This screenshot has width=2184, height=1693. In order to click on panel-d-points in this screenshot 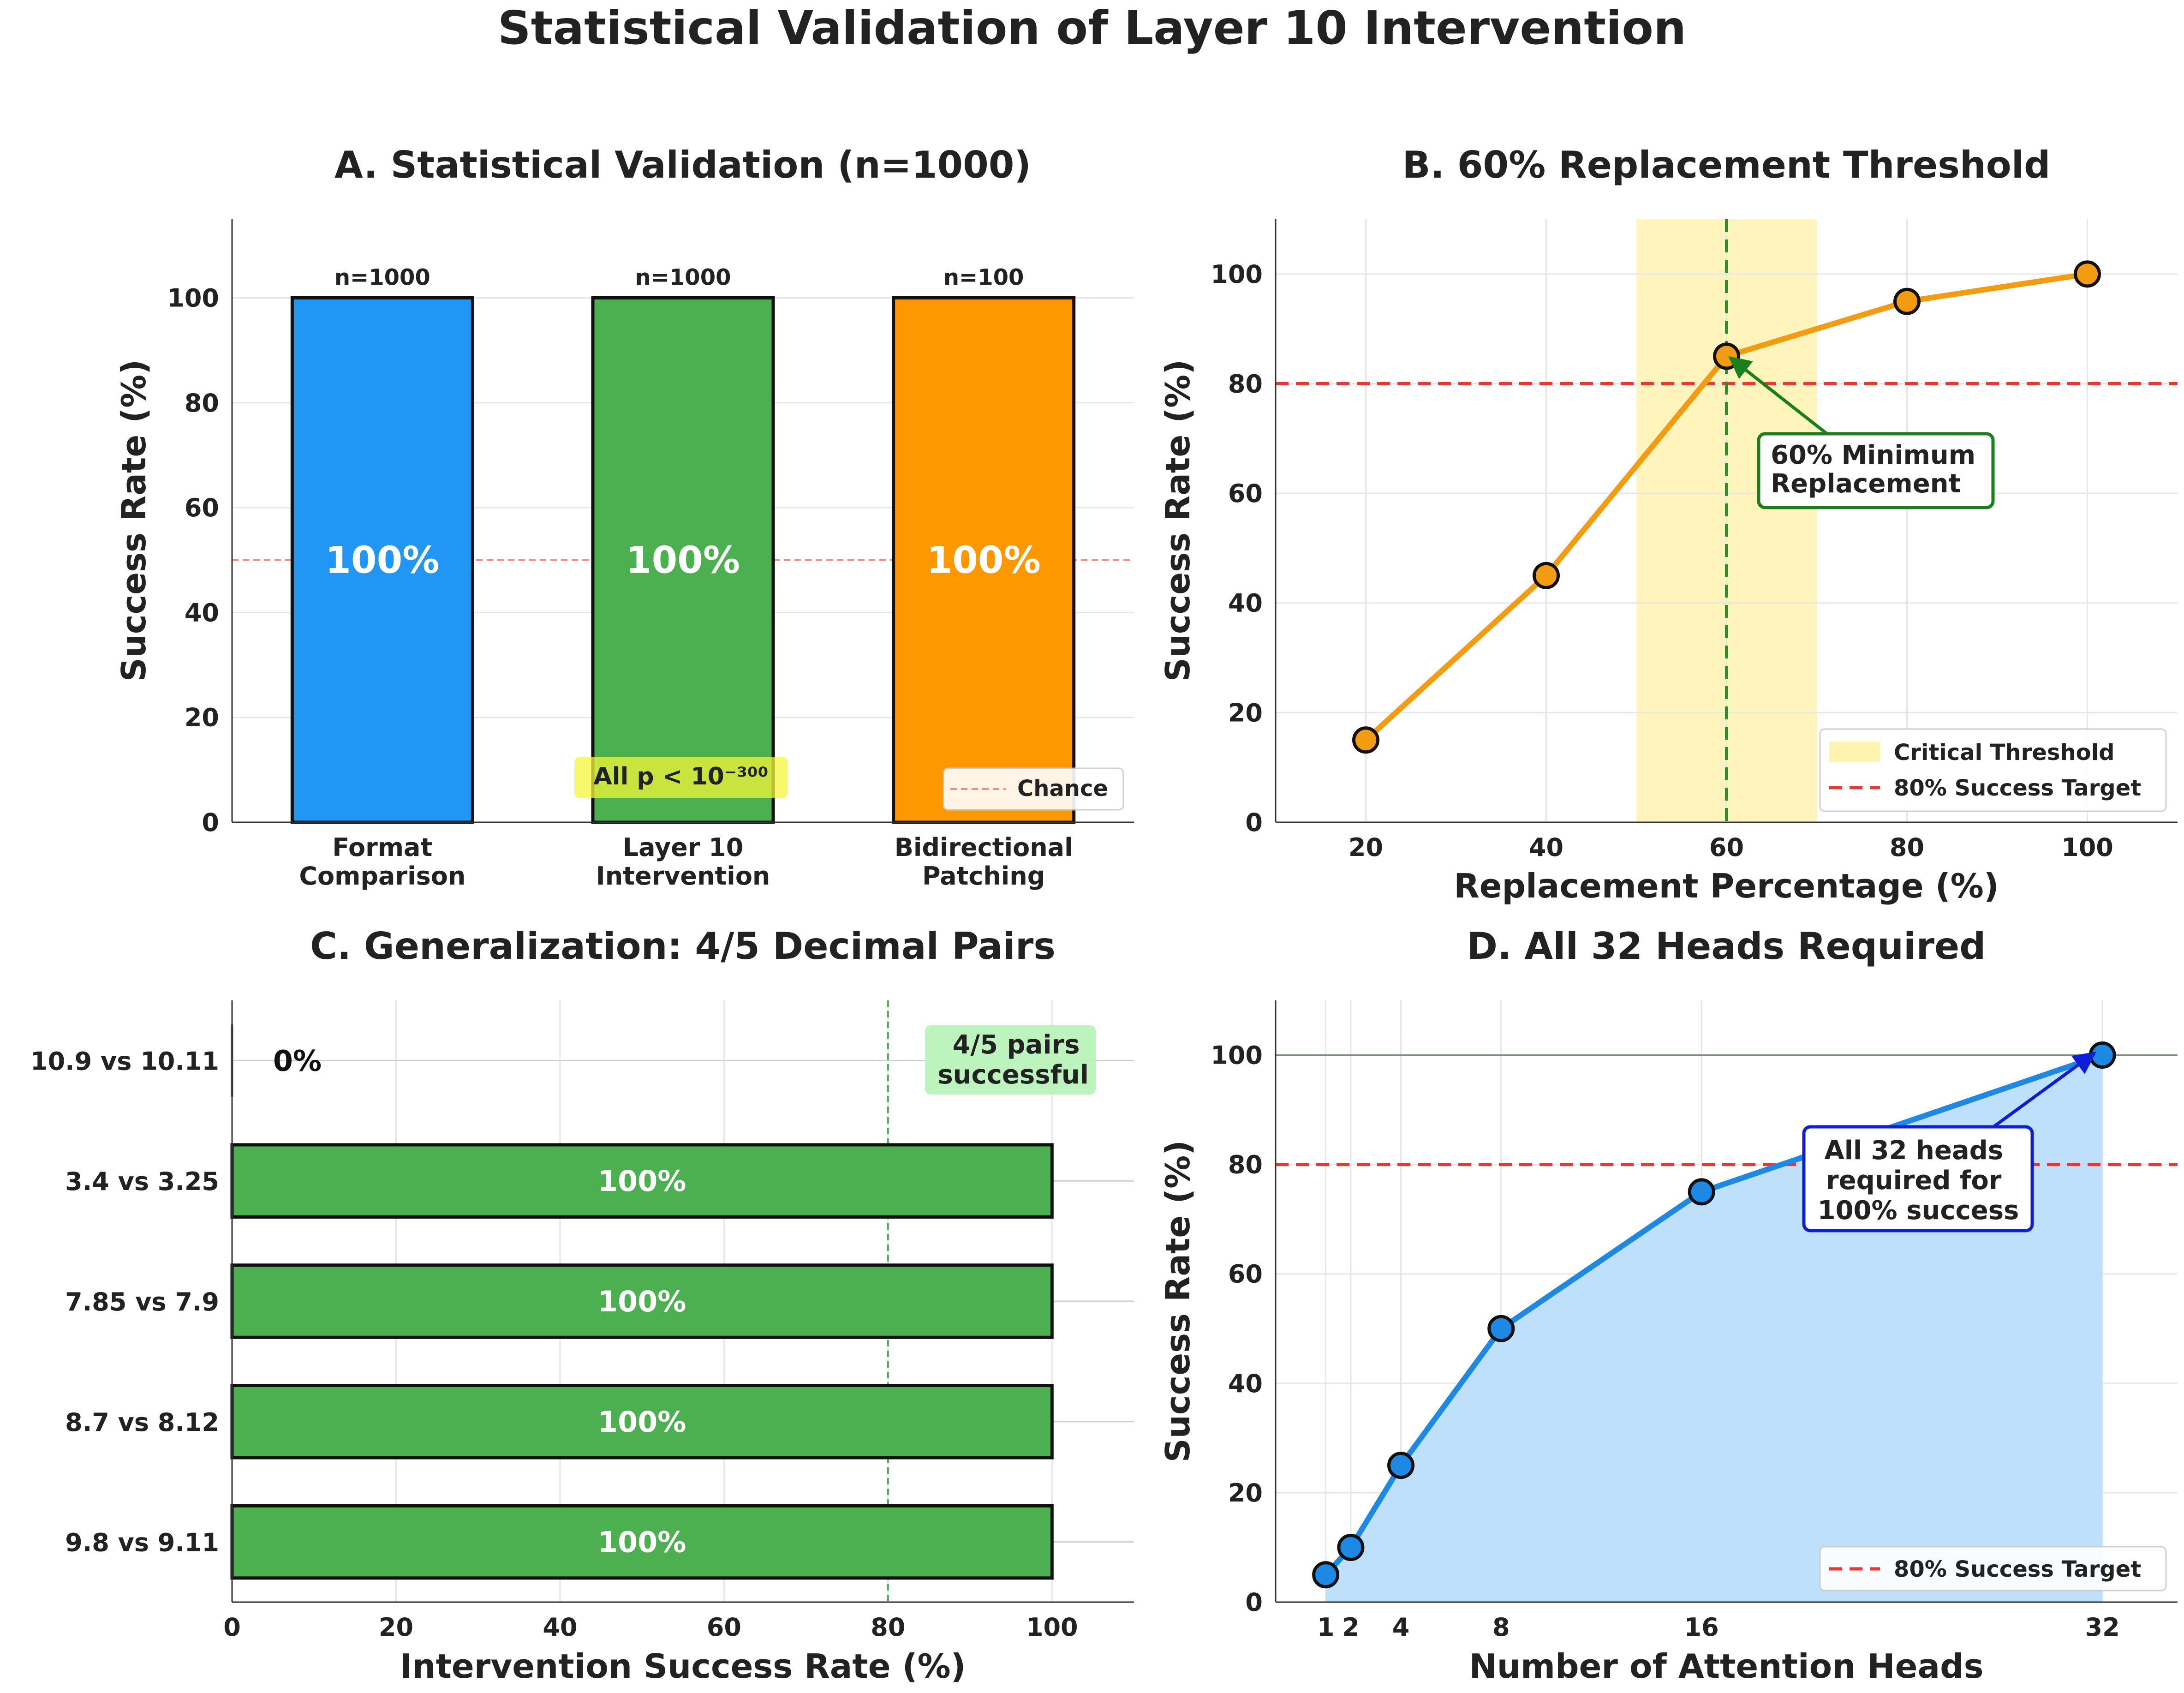, I will do `click(1714, 1315)`.